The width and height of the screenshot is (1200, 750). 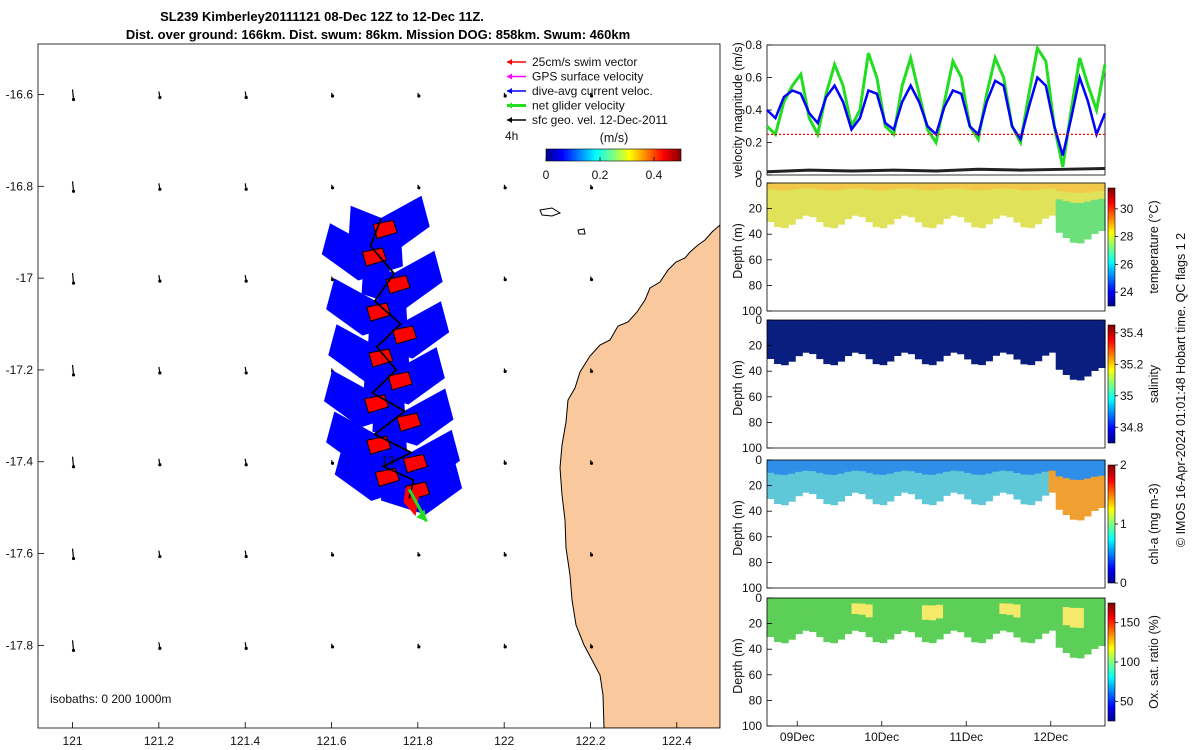 What do you see at coordinates (509, 105) in the screenshot?
I see `legend-arrowhead` at bounding box center [509, 105].